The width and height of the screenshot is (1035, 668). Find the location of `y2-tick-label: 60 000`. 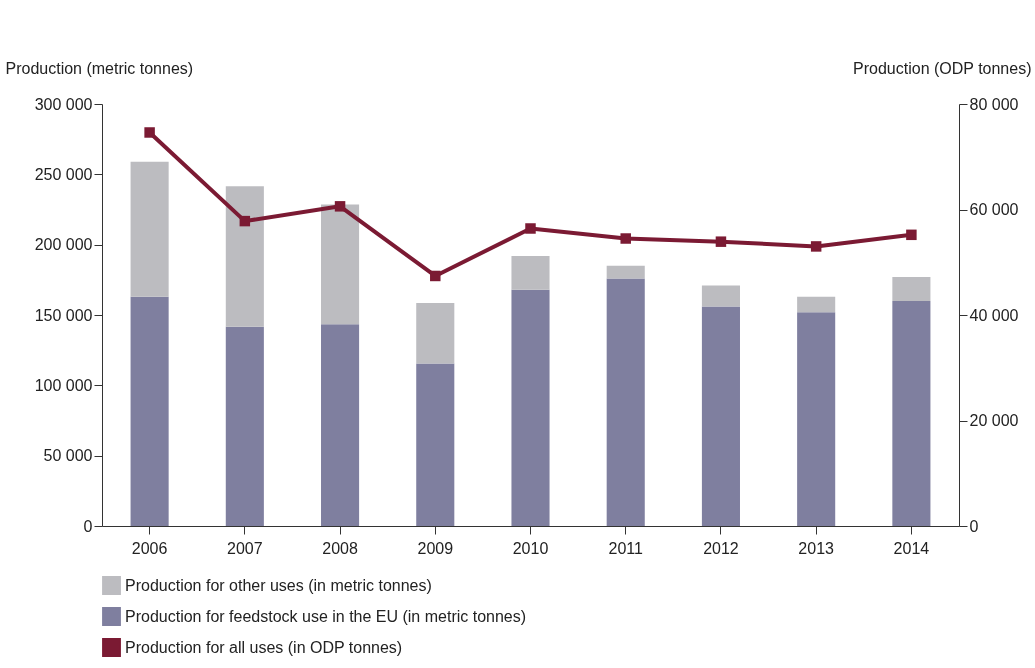

y2-tick-label: 60 000 is located at coordinates (994, 209).